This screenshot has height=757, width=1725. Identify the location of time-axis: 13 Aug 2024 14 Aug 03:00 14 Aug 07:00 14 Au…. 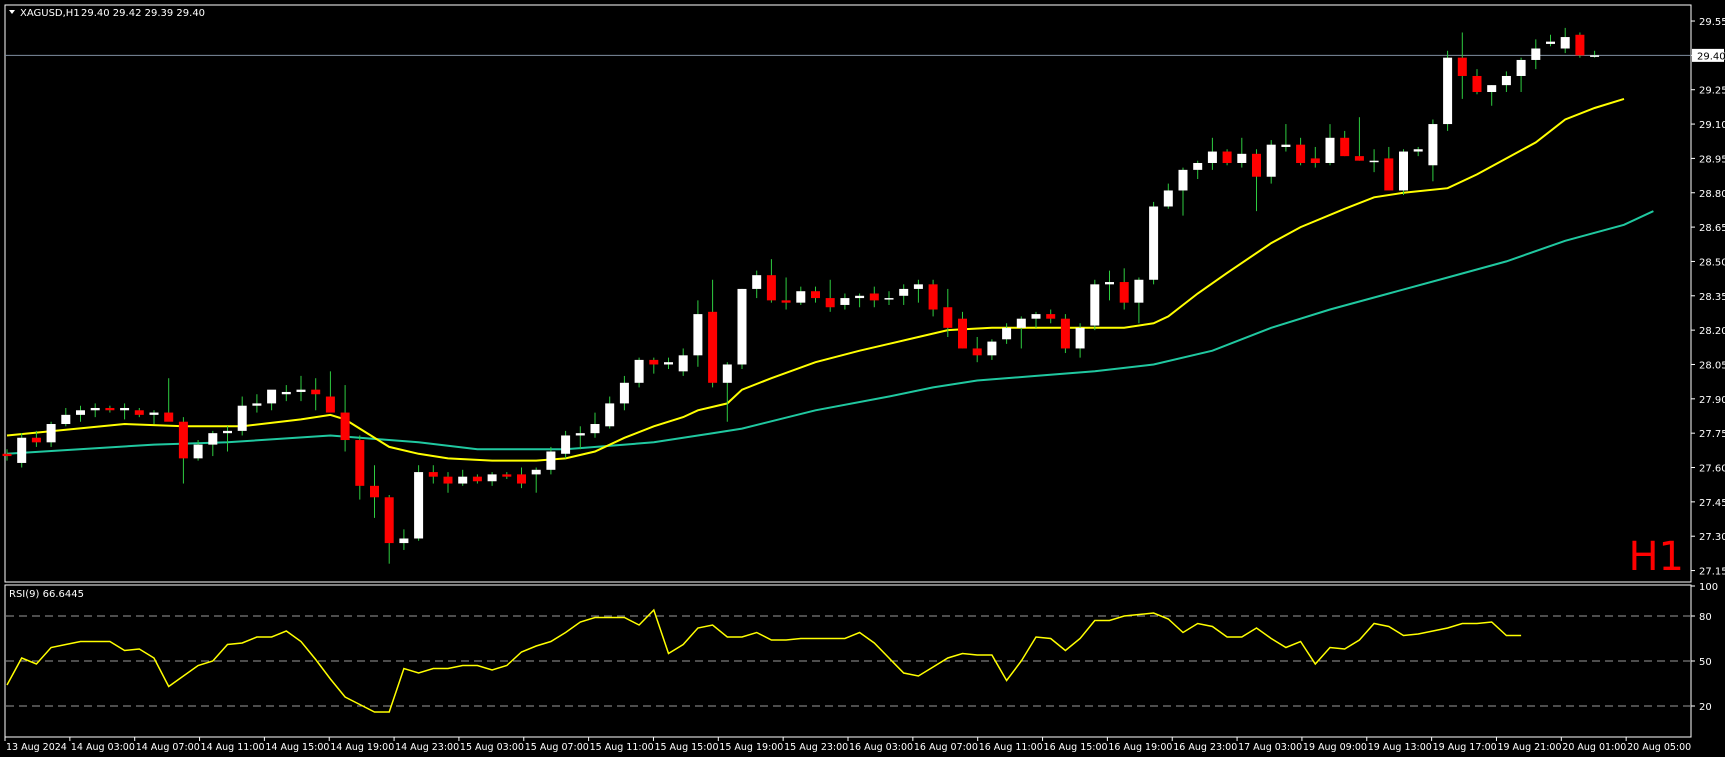
(847, 745).